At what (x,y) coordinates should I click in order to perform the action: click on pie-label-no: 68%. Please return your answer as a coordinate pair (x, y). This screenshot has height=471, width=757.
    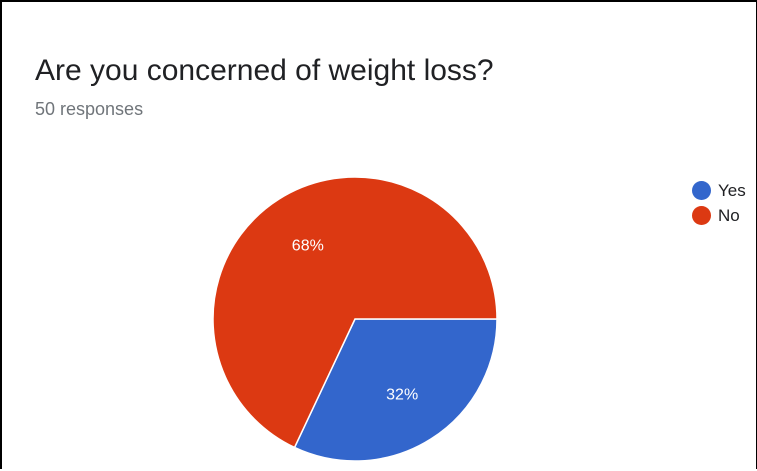
    Looking at the image, I should click on (308, 246).